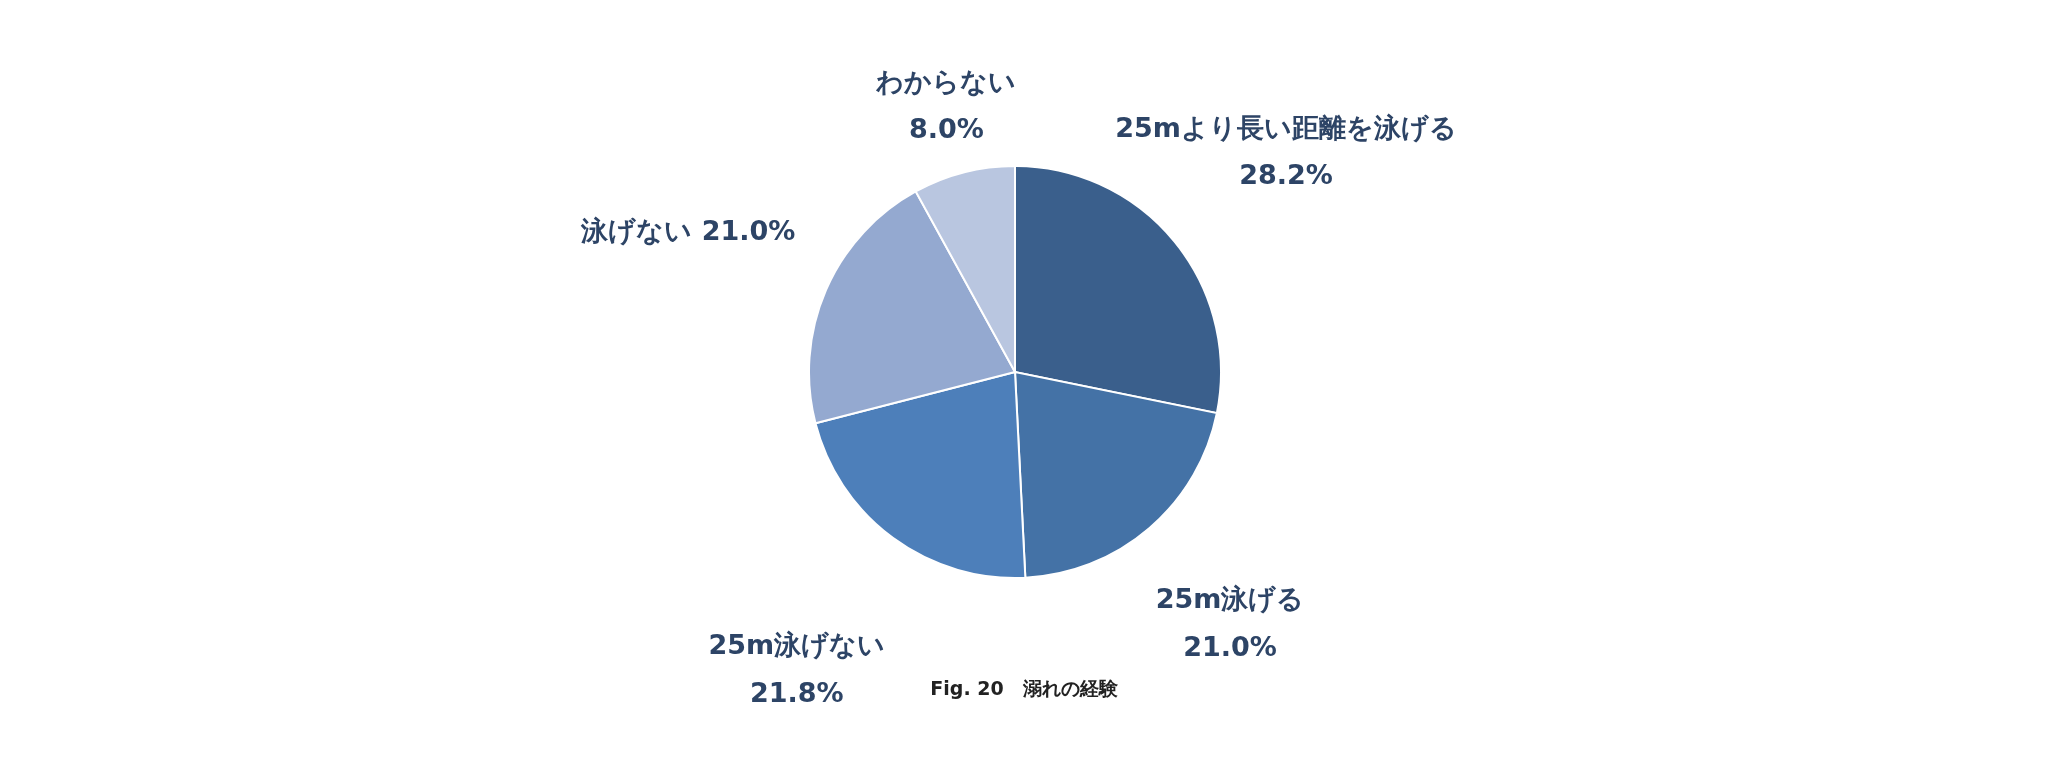  Describe the element at coordinates (797, 645) in the screenshot. I see `slice-label: 25m泳げない` at that location.